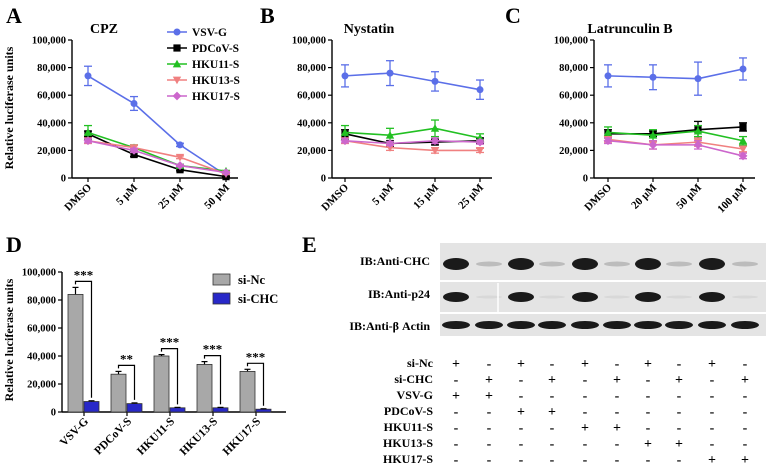 This screenshot has width=778, height=468. What do you see at coordinates (409, 427) in the screenshot?
I see `row-label-hku11-s: HKU11-S` at bounding box center [409, 427].